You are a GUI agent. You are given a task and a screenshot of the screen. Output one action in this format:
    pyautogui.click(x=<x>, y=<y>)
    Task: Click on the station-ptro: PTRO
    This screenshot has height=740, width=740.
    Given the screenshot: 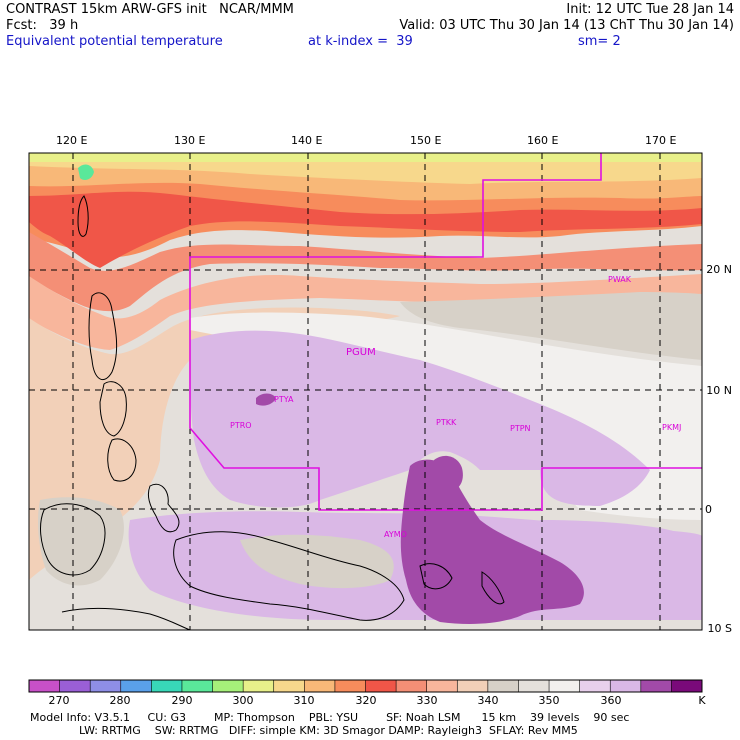 What is the action you would take?
    pyautogui.click(x=241, y=425)
    